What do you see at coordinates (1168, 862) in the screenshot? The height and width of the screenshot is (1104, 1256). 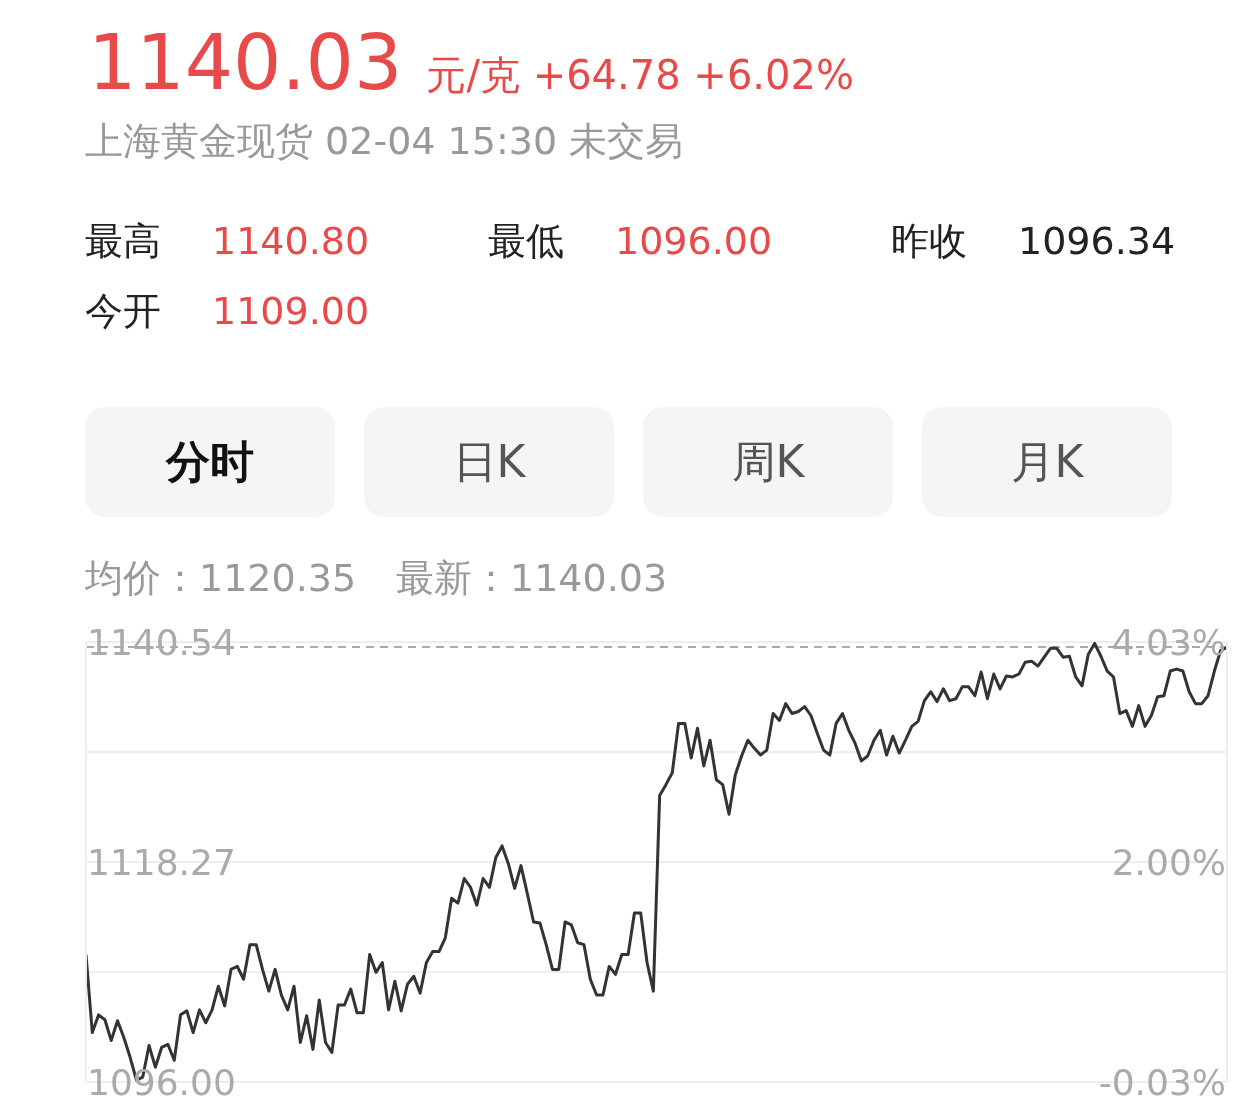 I see `y2-tick-label: 2.00%` at bounding box center [1168, 862].